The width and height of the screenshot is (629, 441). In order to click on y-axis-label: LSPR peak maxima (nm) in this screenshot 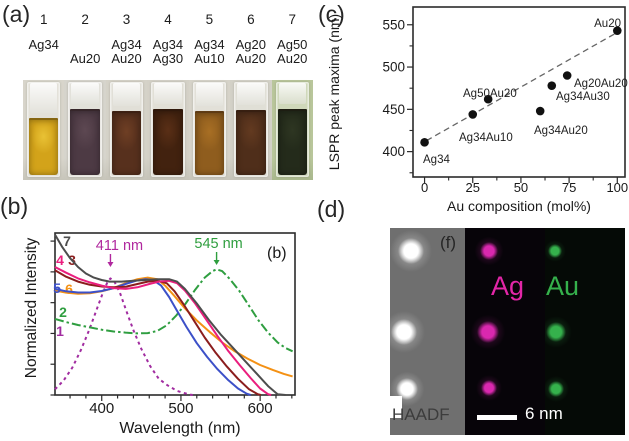, I will do `click(334, 92)`.